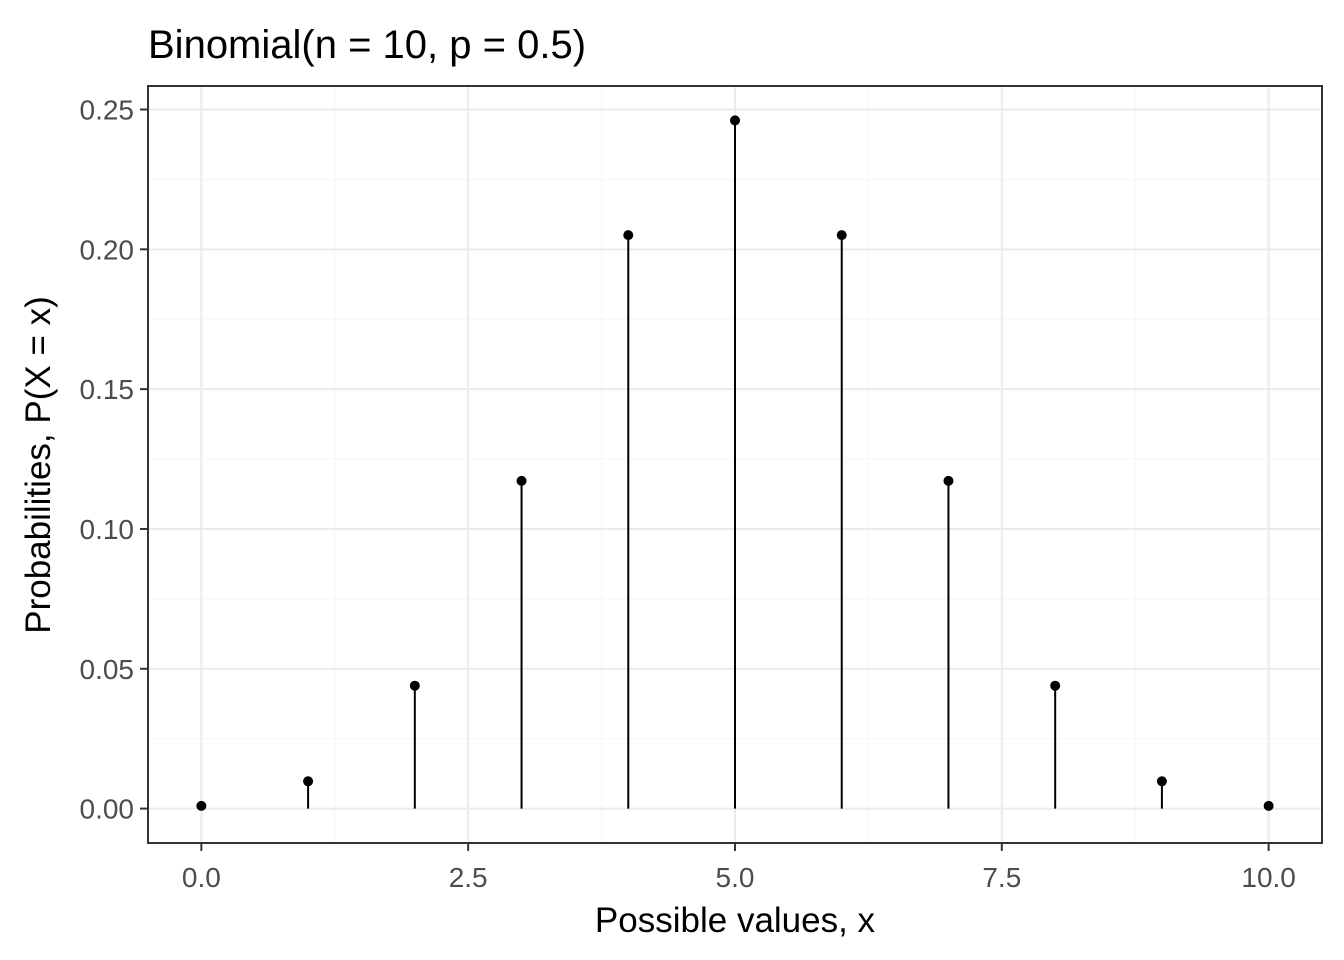  I want to click on y-tick-label: 0.10, so click(107, 529).